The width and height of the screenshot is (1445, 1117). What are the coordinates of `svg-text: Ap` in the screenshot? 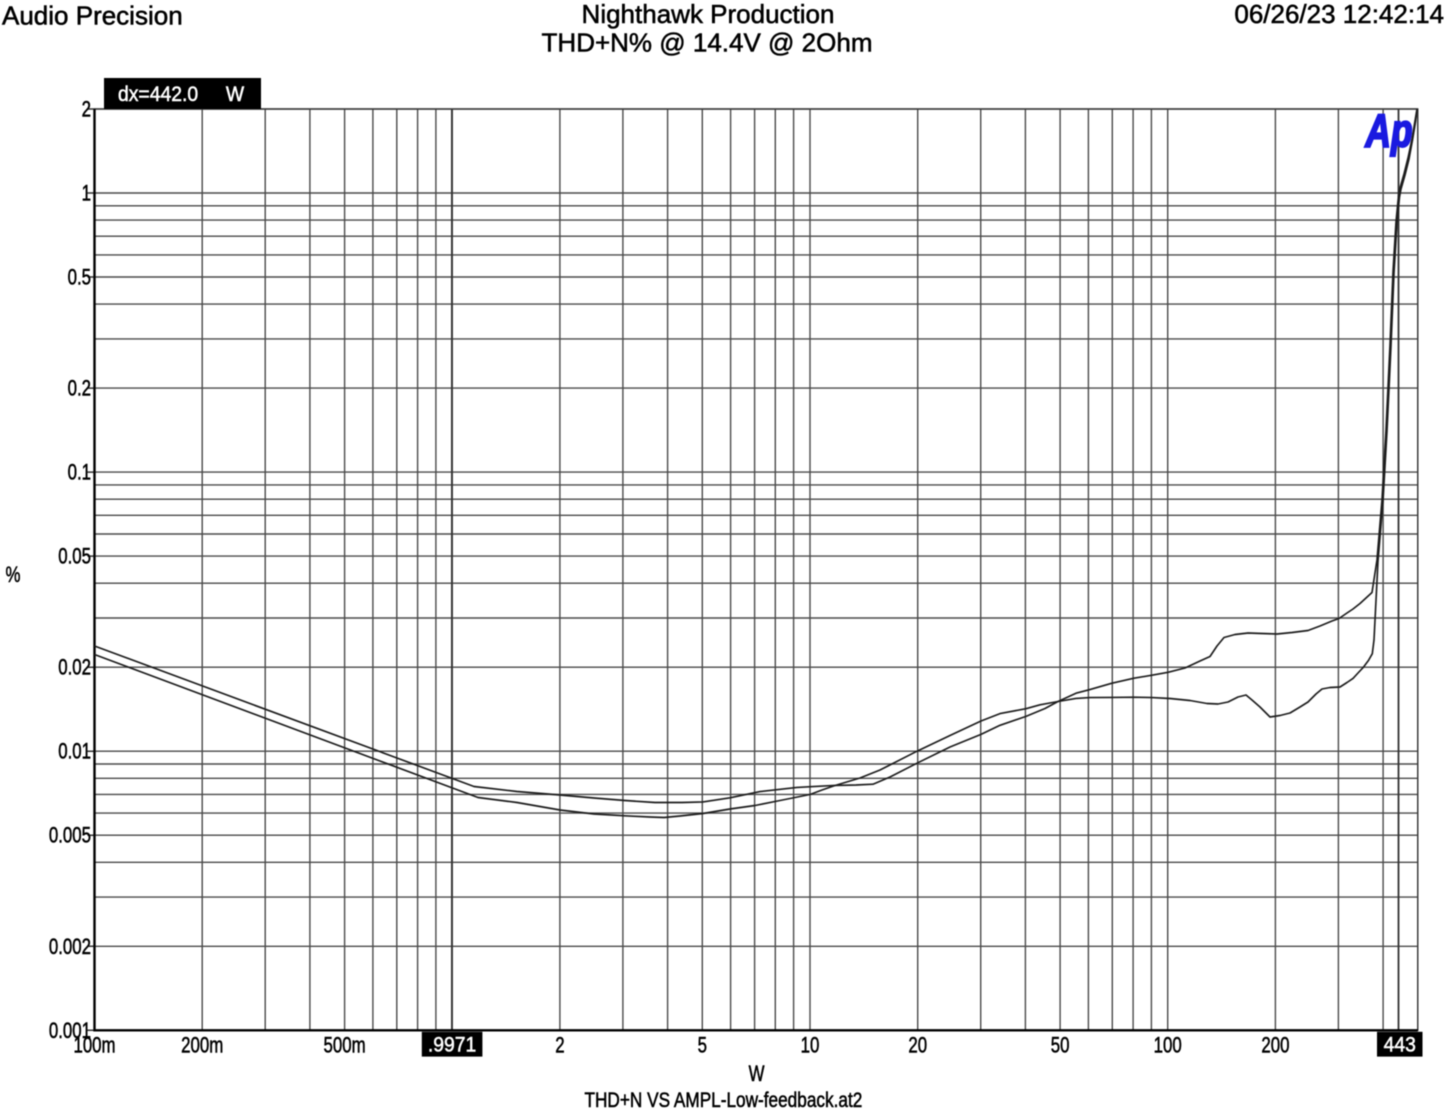 It's located at (1389, 131).